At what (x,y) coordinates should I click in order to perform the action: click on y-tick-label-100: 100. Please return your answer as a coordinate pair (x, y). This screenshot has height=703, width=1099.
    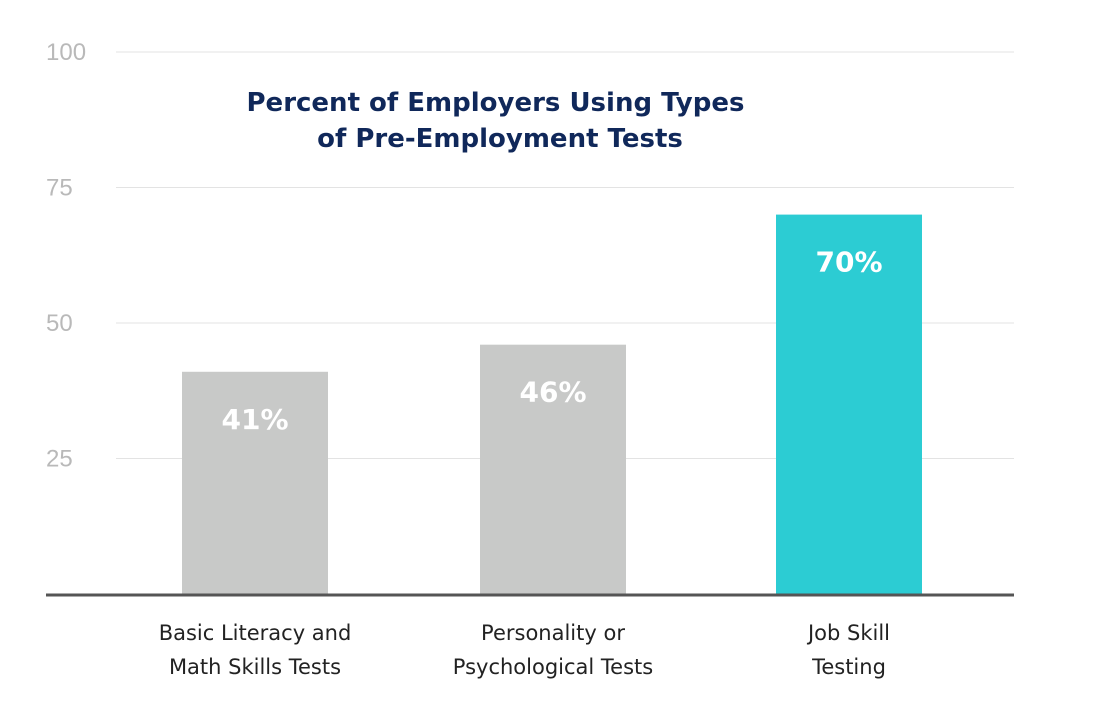
    Looking at the image, I should click on (66, 52).